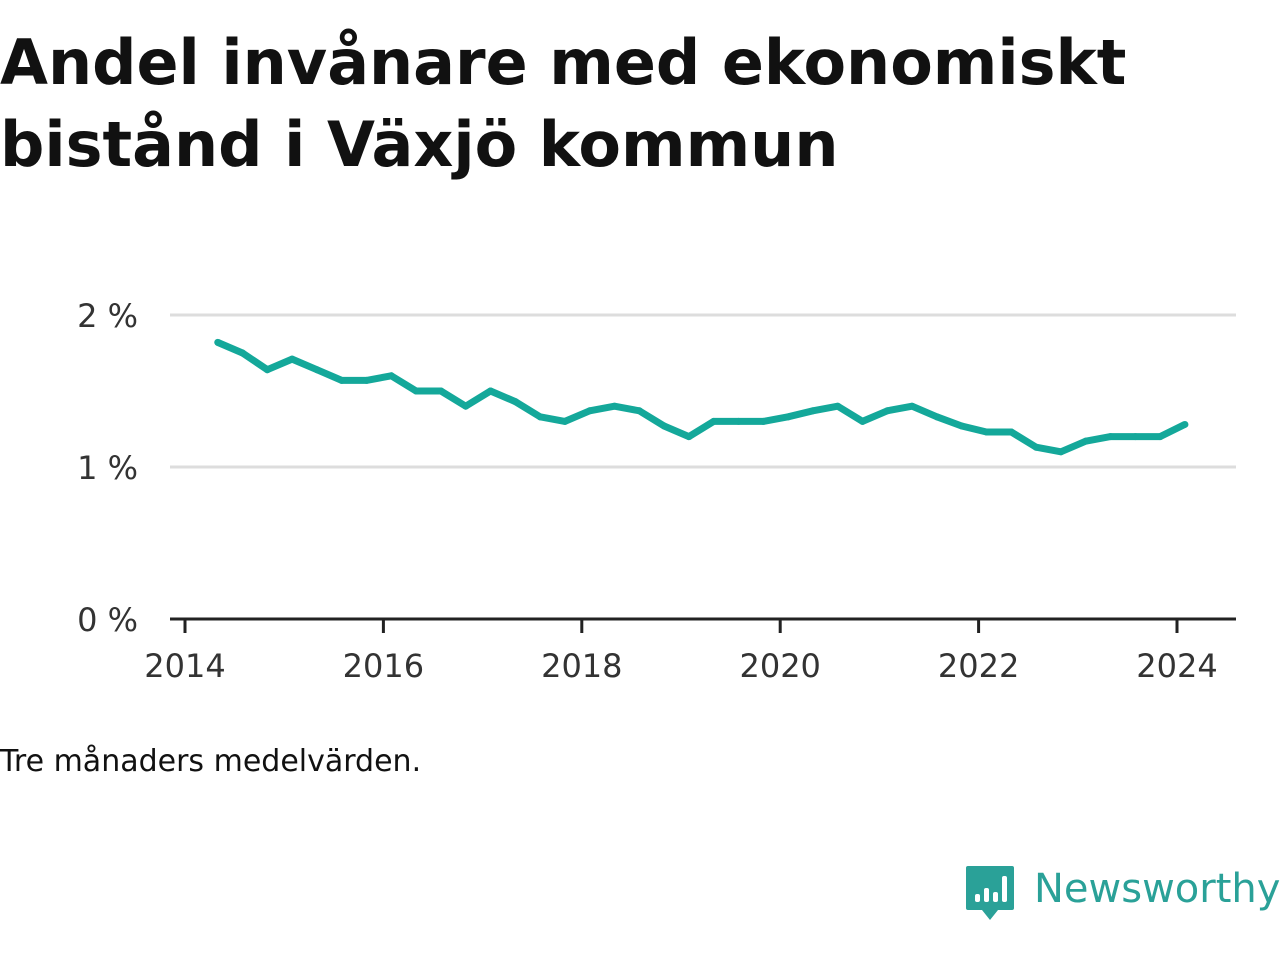  Describe the element at coordinates (1157, 889) in the screenshot. I see `brand-name: Newsworthy` at that location.